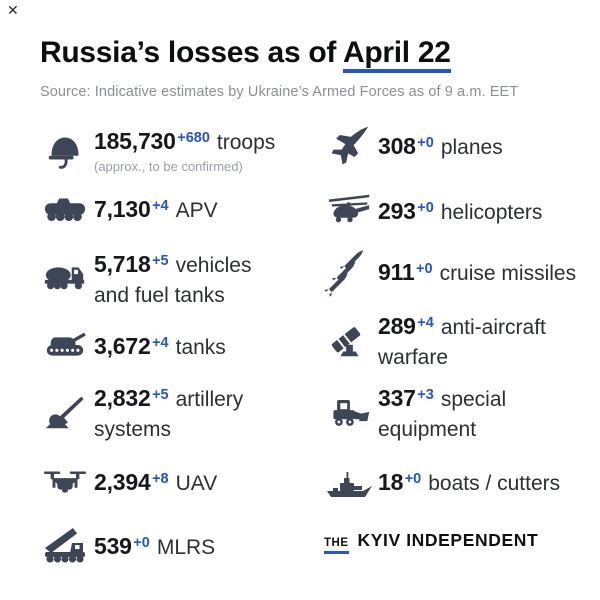  Describe the element at coordinates (122, 209) in the screenshot. I see `stat-value: 7,130` at that location.